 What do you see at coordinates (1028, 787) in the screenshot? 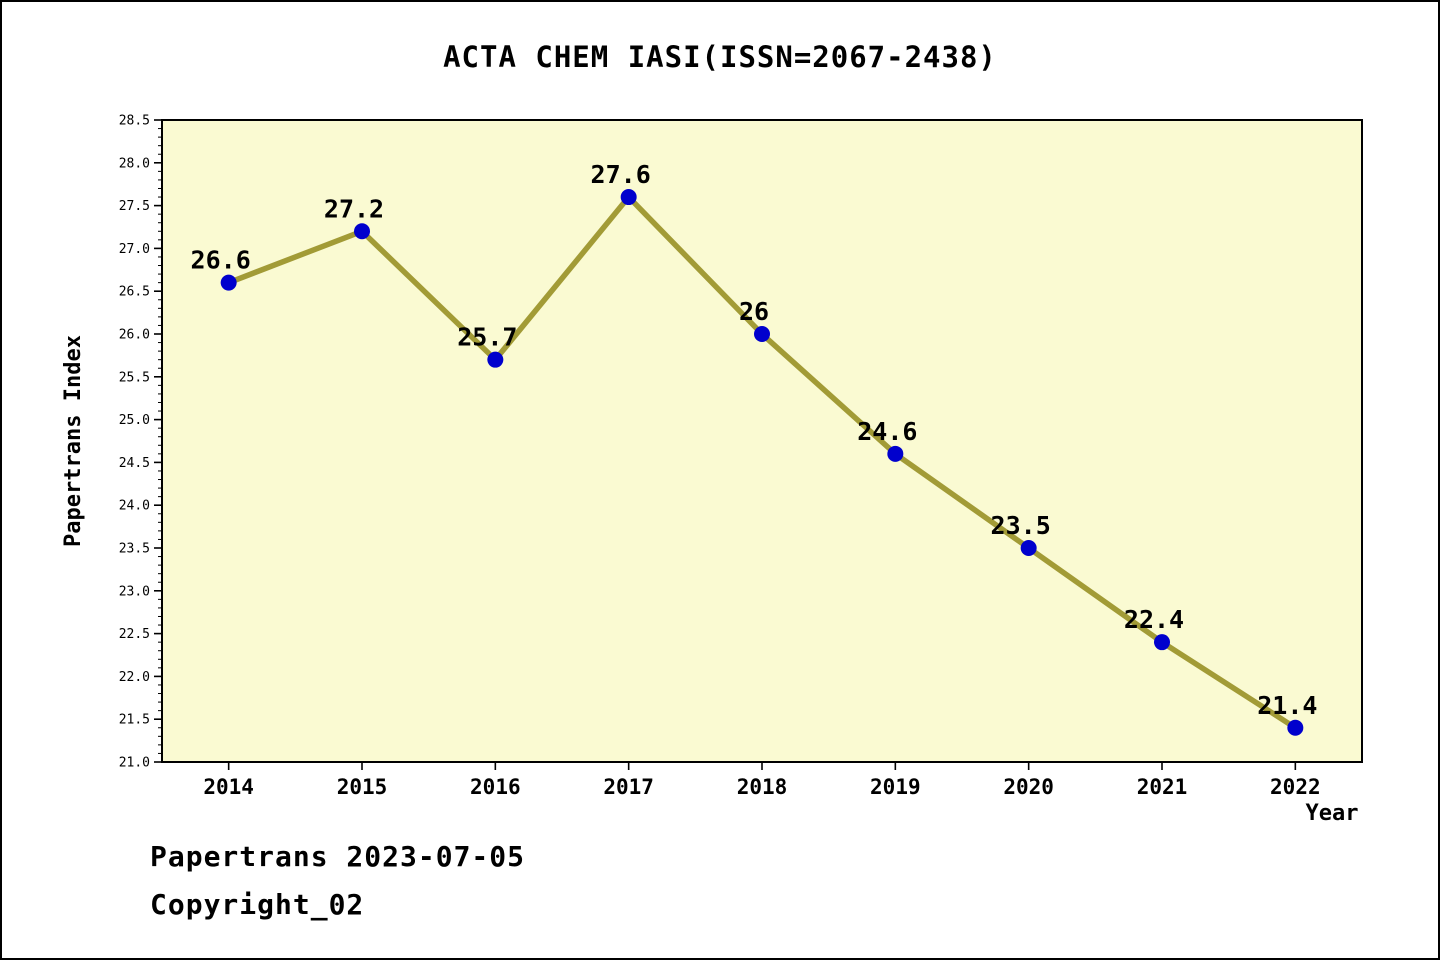
I see `x-tick-label: 2020` at bounding box center [1028, 787].